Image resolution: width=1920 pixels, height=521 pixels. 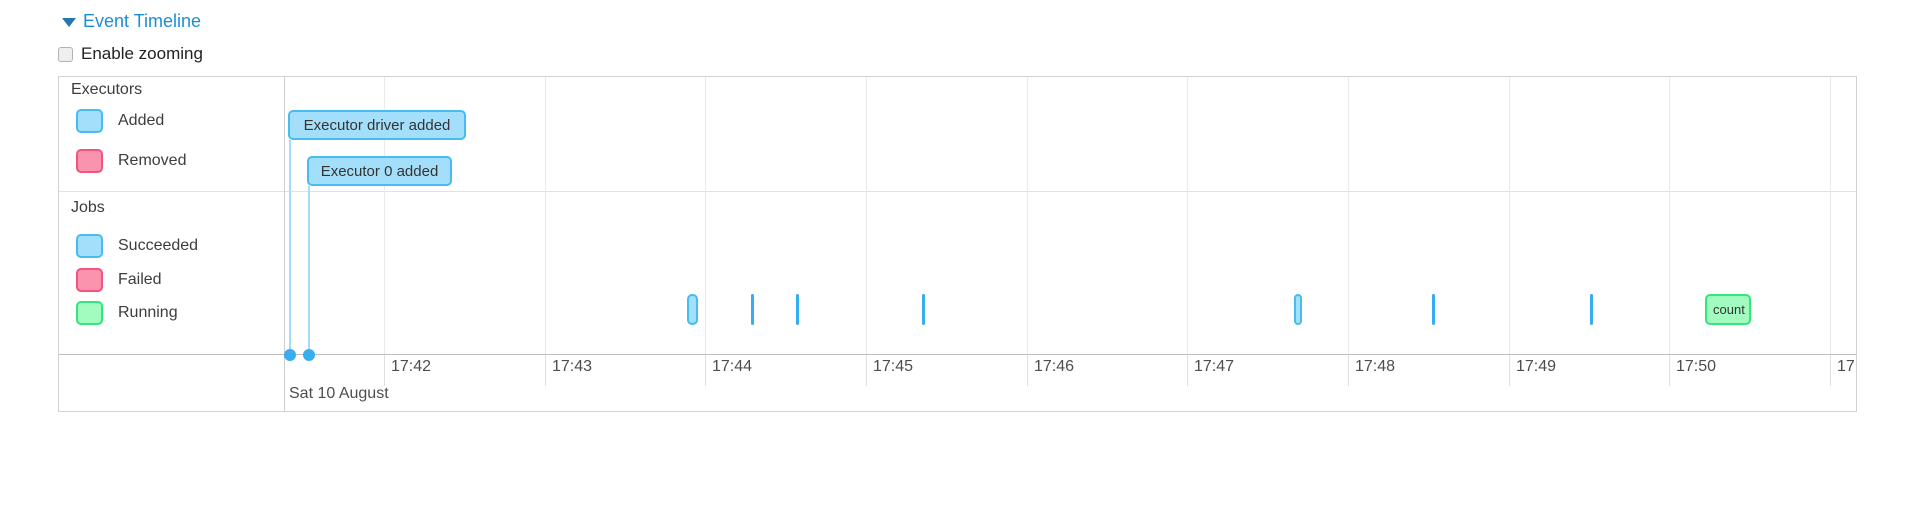 I want to click on legend-label-added: Added, so click(x=141, y=120).